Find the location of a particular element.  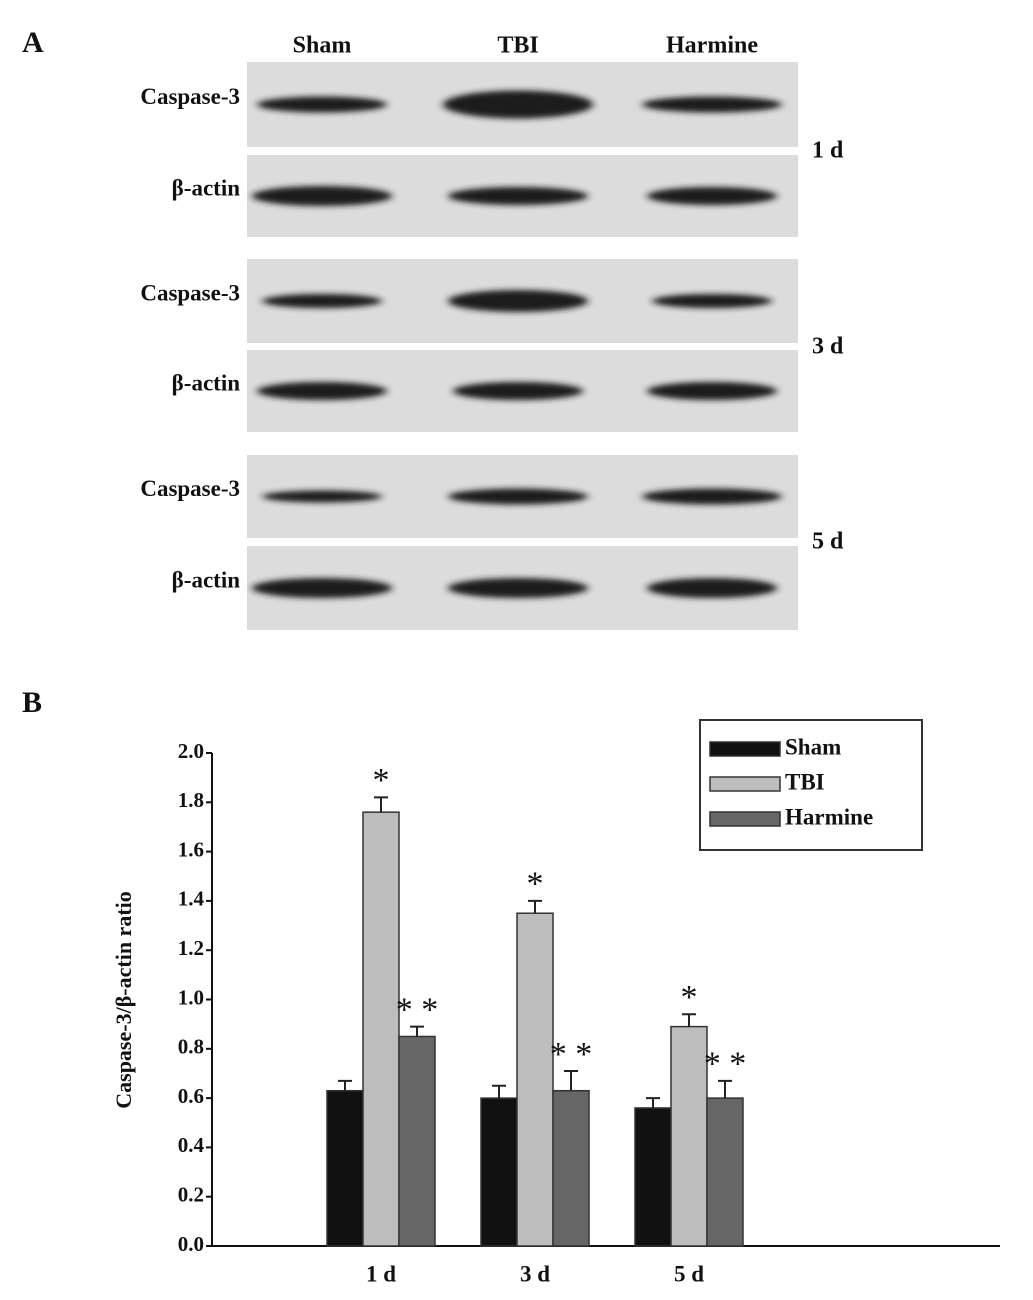

legend-label: Harmine is located at coordinates (829, 816).